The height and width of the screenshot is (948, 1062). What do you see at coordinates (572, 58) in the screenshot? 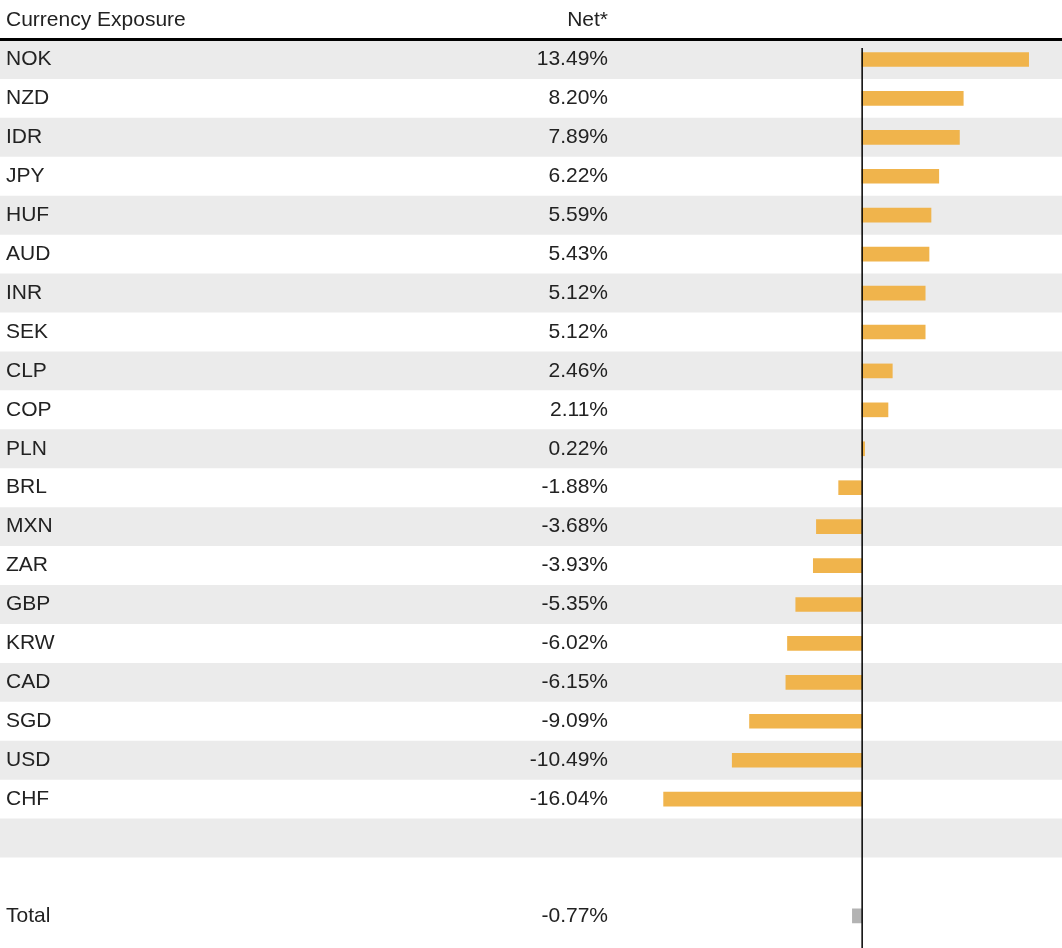
I see `data-label: 13.49%` at bounding box center [572, 58].